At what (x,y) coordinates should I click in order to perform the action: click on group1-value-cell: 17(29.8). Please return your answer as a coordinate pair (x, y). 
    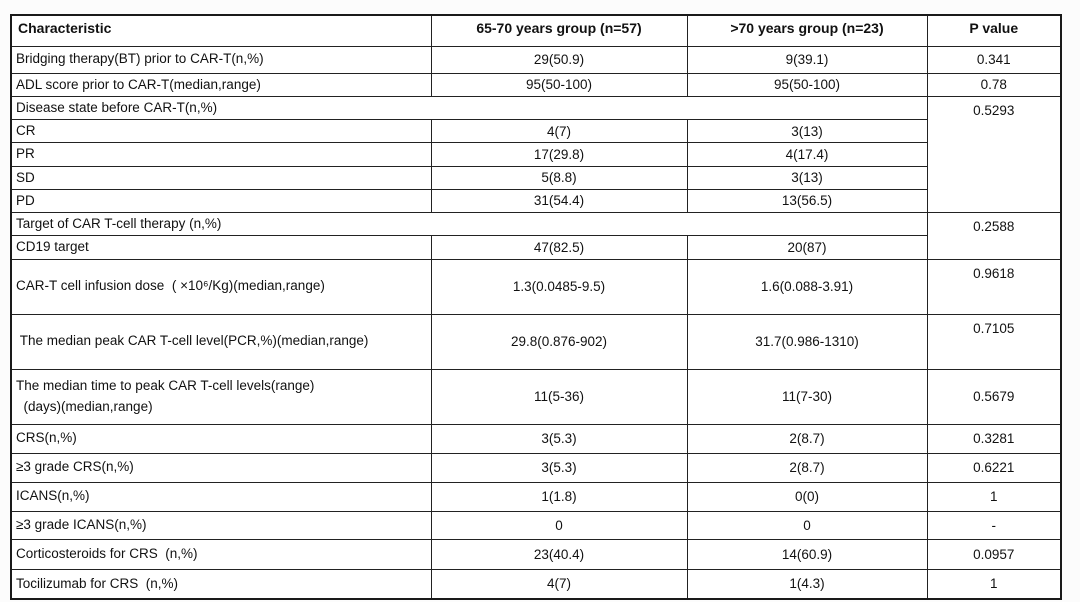
    Looking at the image, I should click on (559, 154).